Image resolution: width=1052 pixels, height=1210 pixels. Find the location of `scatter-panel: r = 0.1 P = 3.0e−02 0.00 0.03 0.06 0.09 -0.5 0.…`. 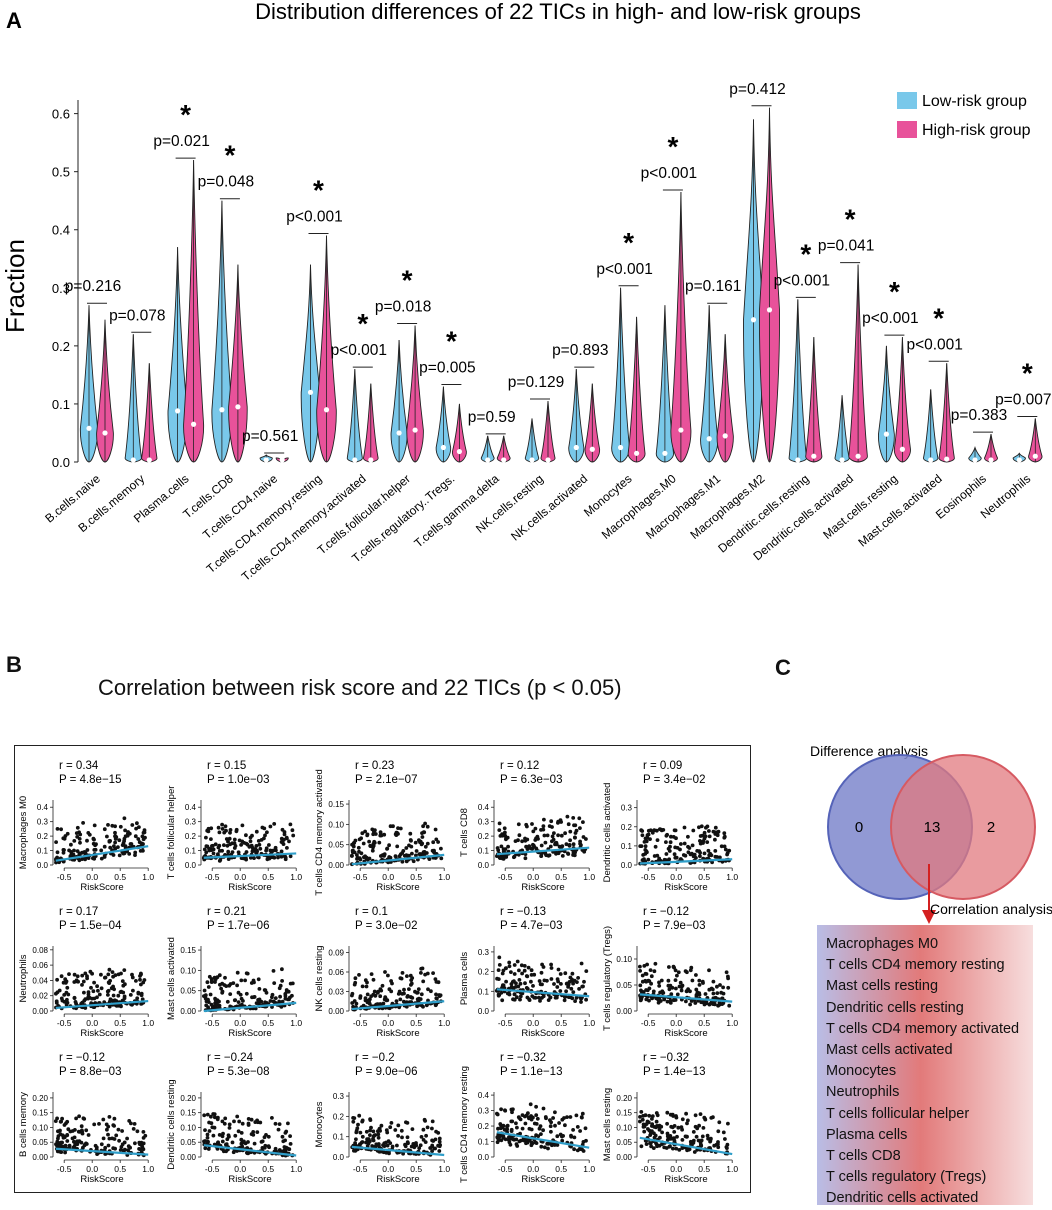

scatter-panel: r = 0.1 P = 3.0e−02 0.00 0.03 0.06 0.09 -0.5 0.… is located at coordinates (382, 972).